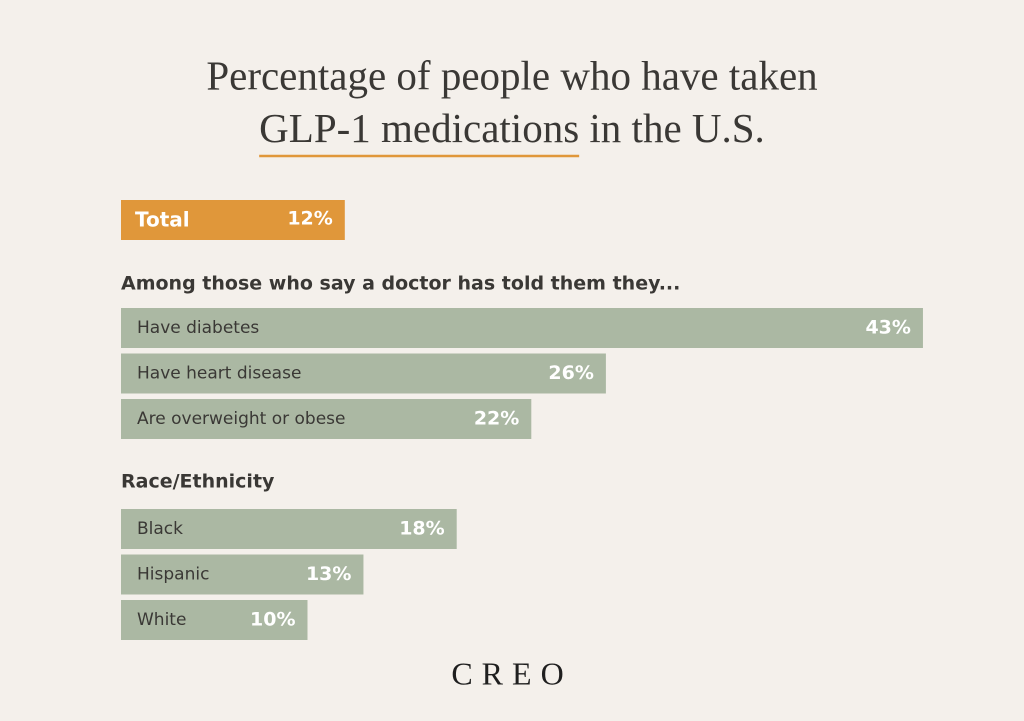 This screenshot has height=721, width=1024. What do you see at coordinates (511, 673) in the screenshot?
I see `brand-logo: CREO` at bounding box center [511, 673].